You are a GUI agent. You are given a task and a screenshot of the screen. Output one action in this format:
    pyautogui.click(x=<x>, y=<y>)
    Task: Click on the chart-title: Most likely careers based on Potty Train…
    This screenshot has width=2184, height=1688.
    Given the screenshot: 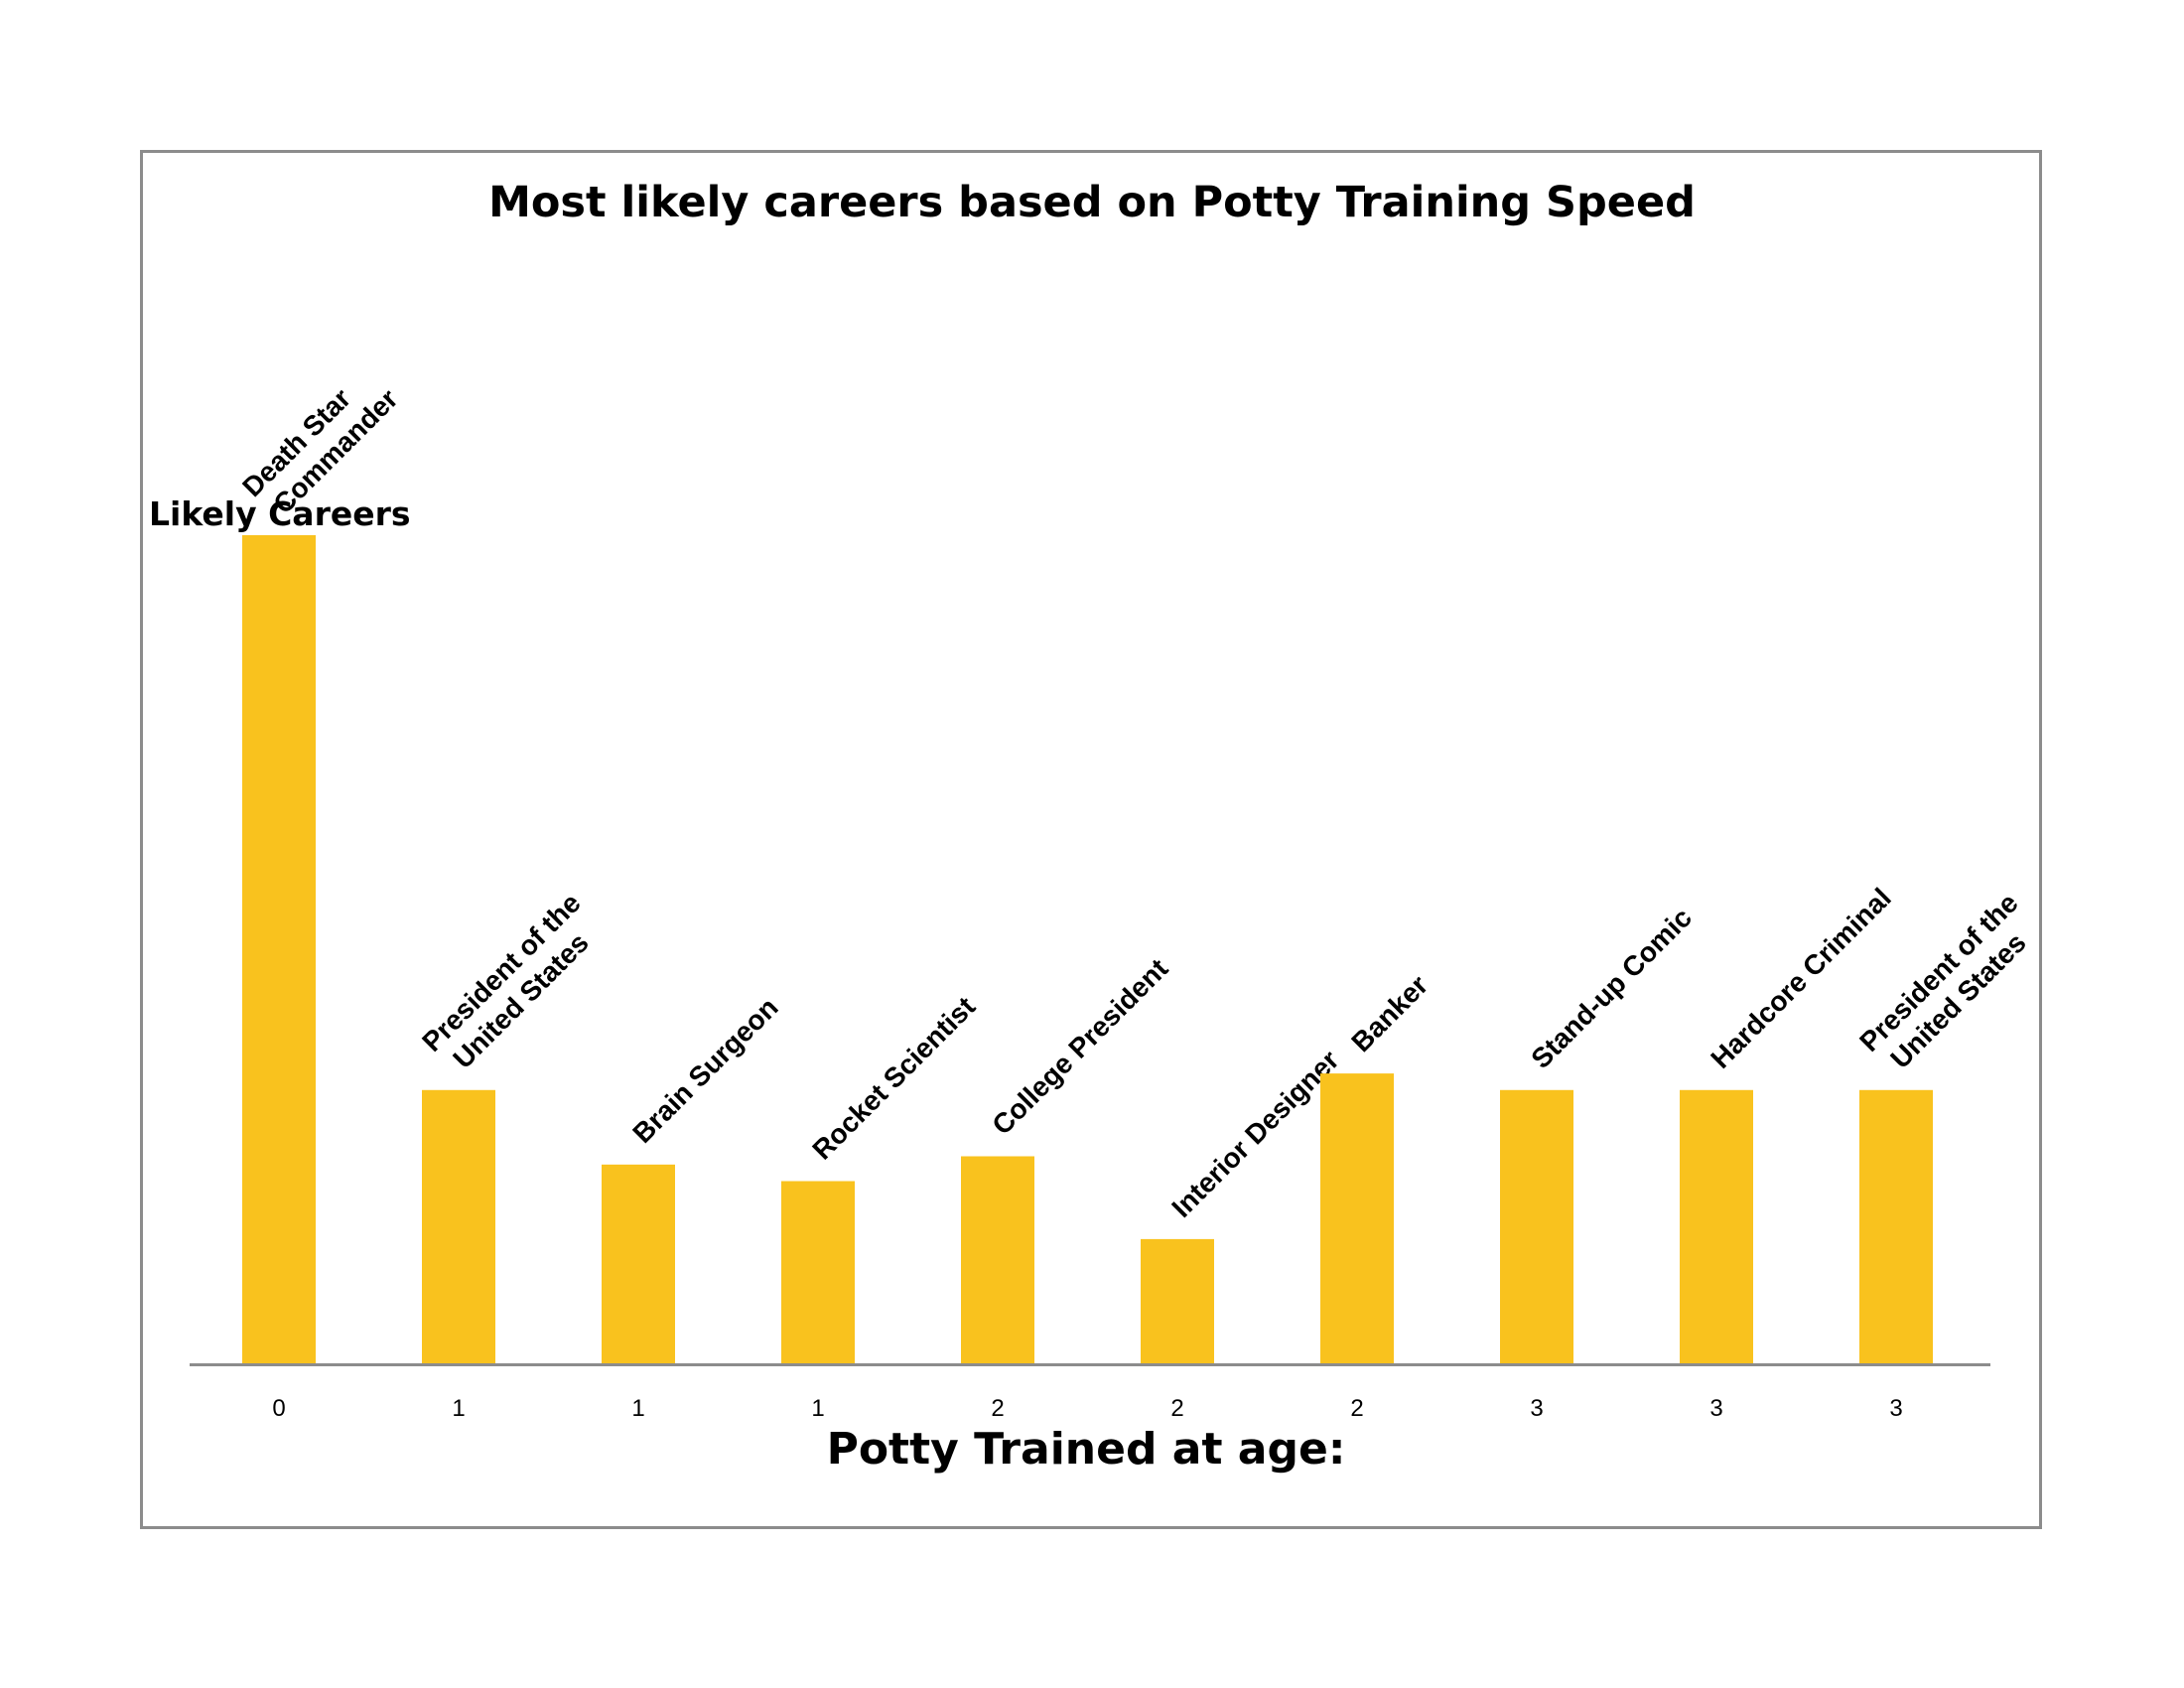 What is the action you would take?
    pyautogui.click(x=1092, y=202)
    